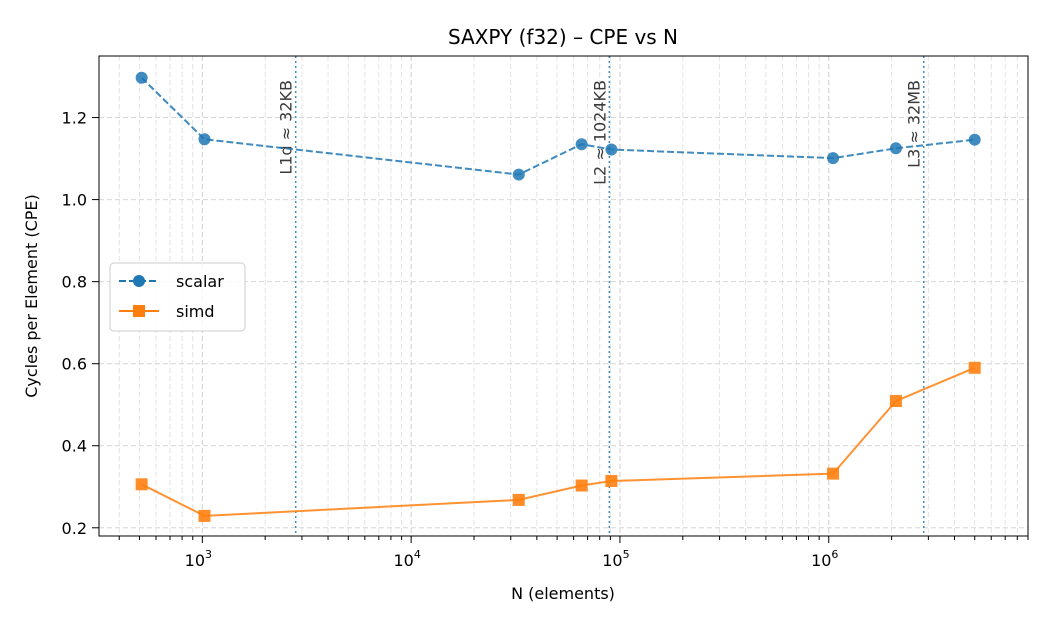 This screenshot has height=630, width=1050. I want to click on x-tick-label: 10⁴, so click(406, 559).